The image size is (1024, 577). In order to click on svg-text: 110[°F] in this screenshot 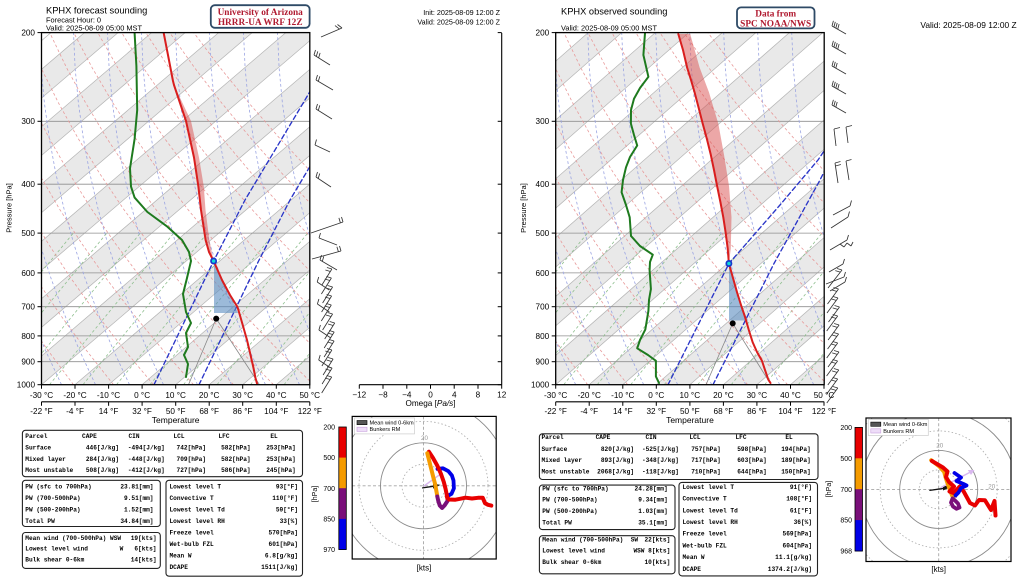, I will do `click(285, 498)`.